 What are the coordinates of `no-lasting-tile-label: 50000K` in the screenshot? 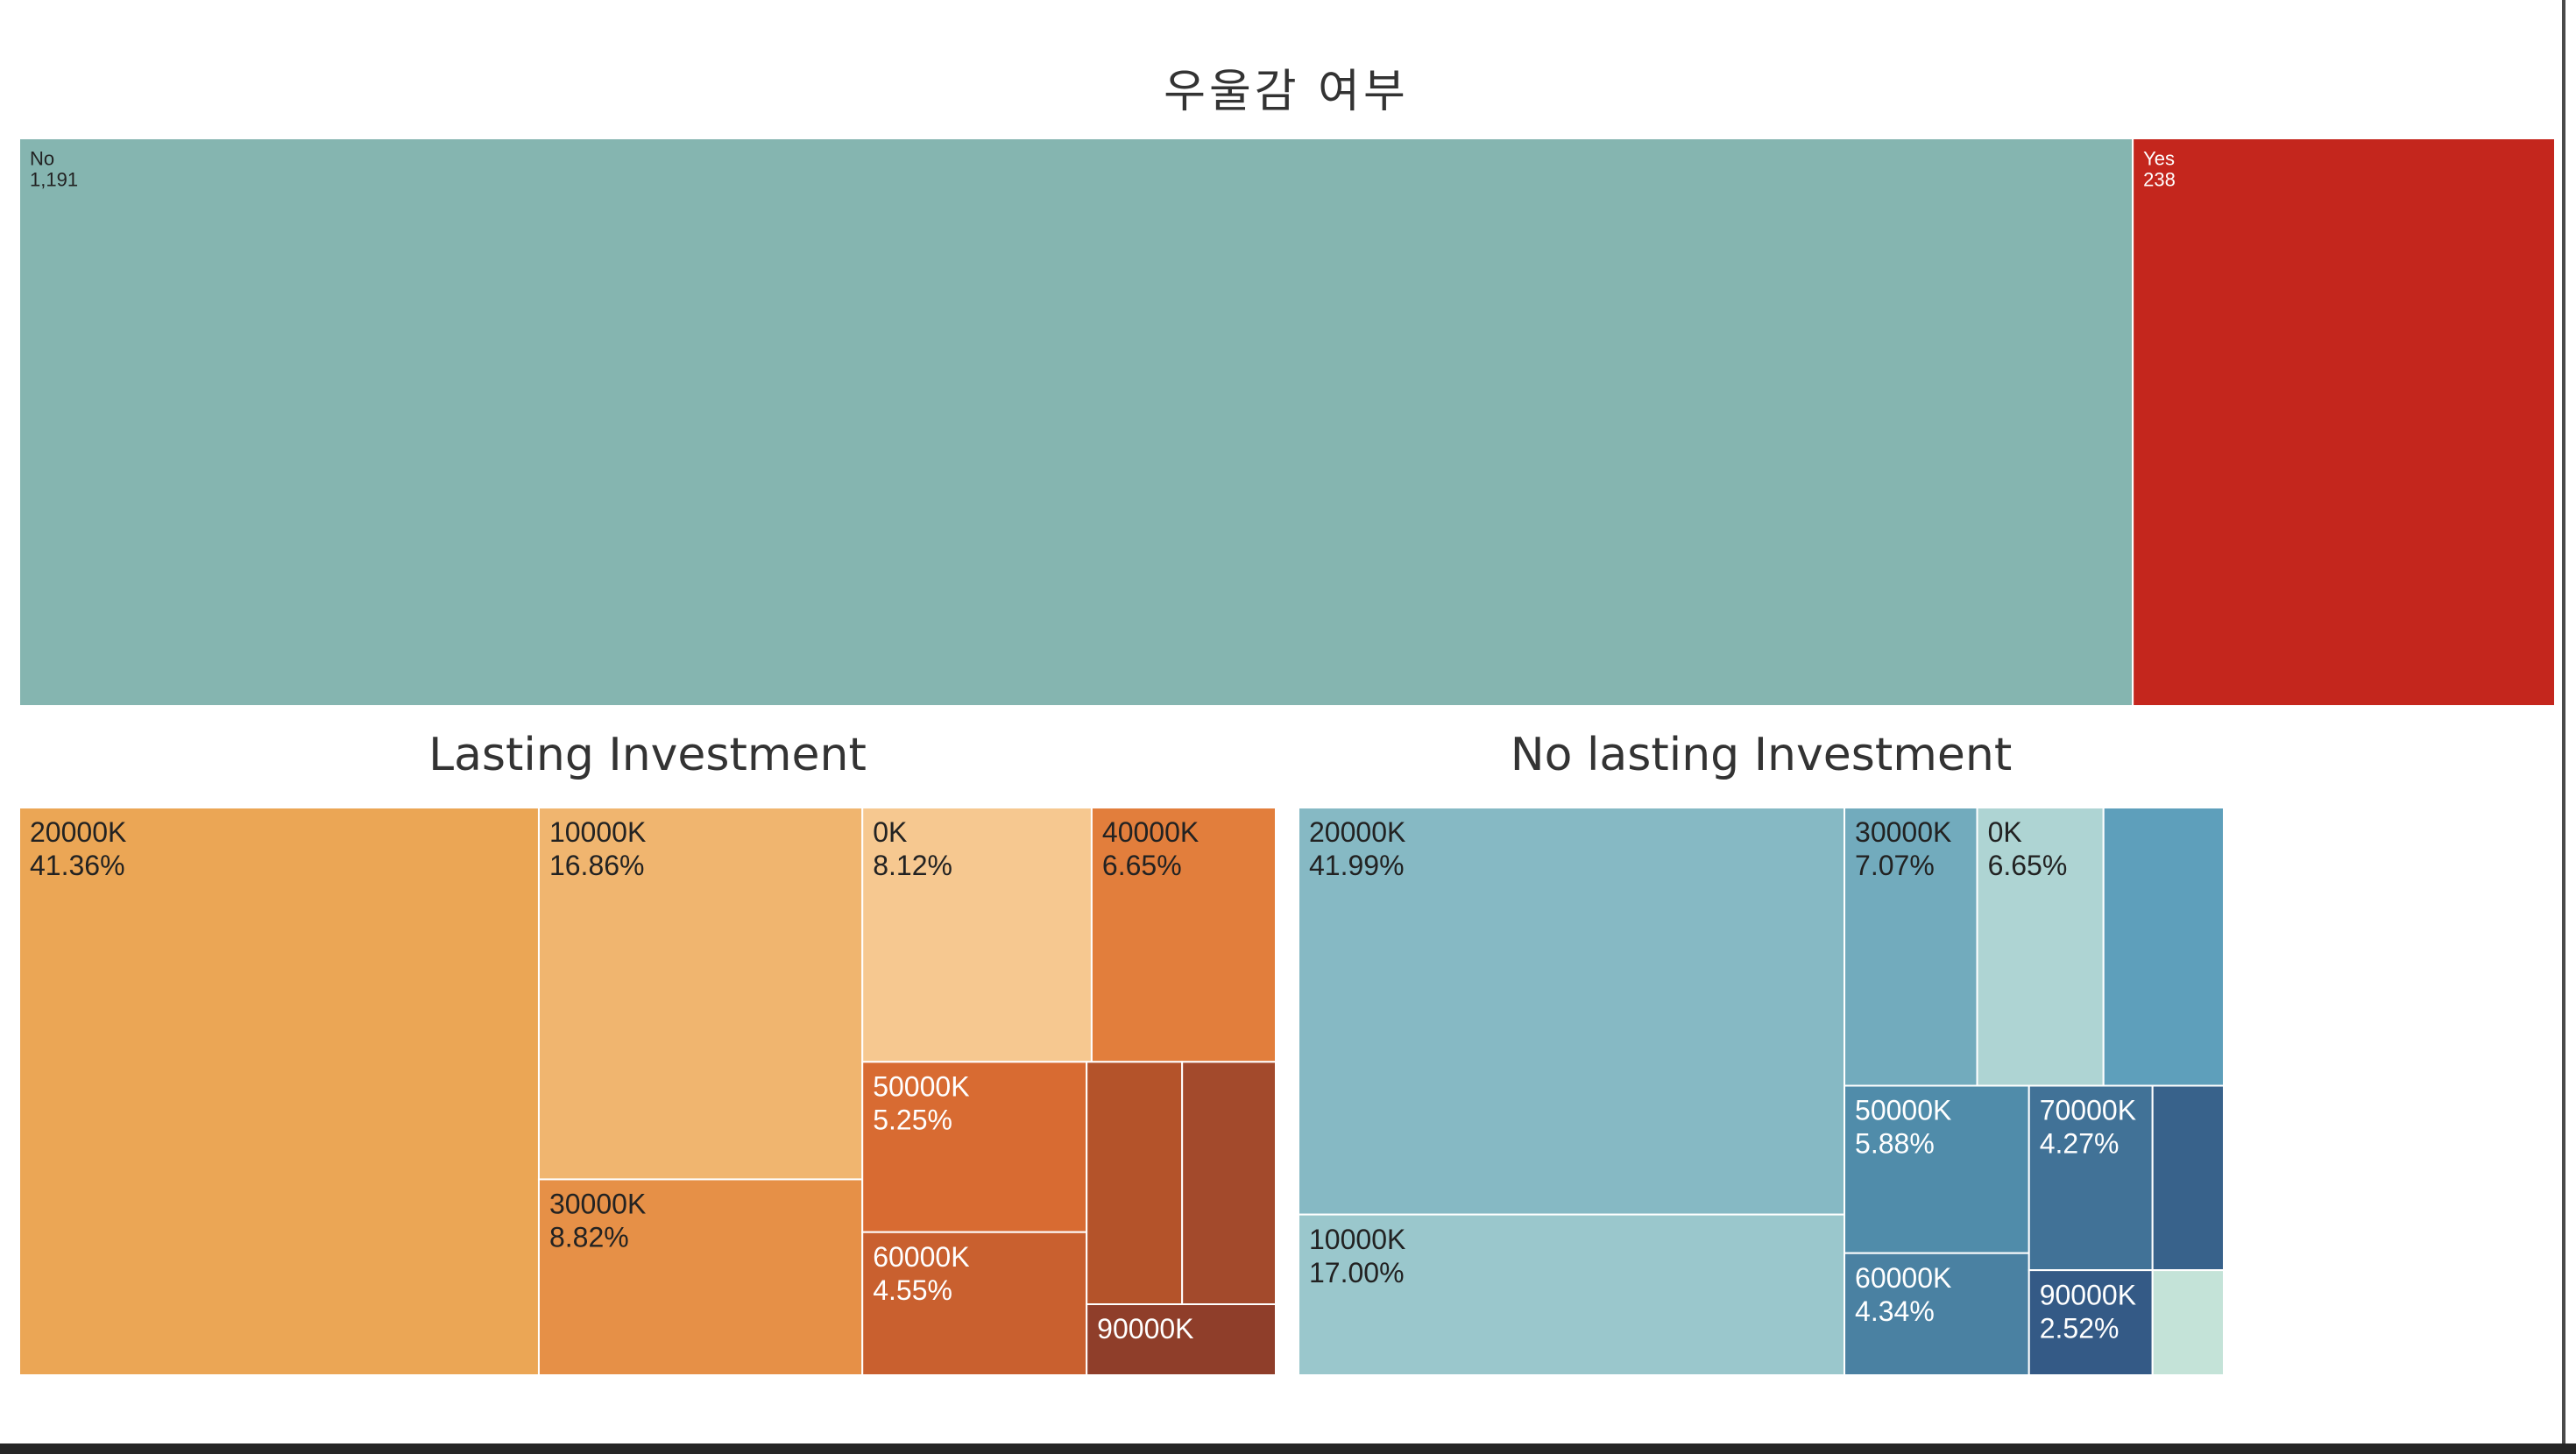 It's located at (1903, 1110).